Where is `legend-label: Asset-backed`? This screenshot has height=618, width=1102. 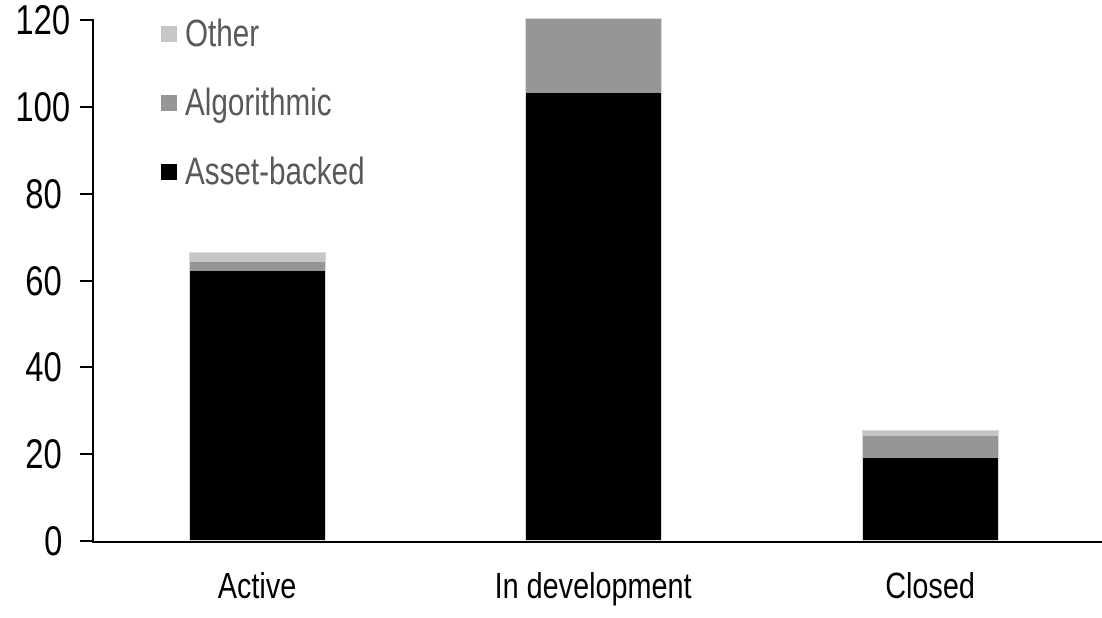 legend-label: Asset-backed is located at coordinates (300, 172).